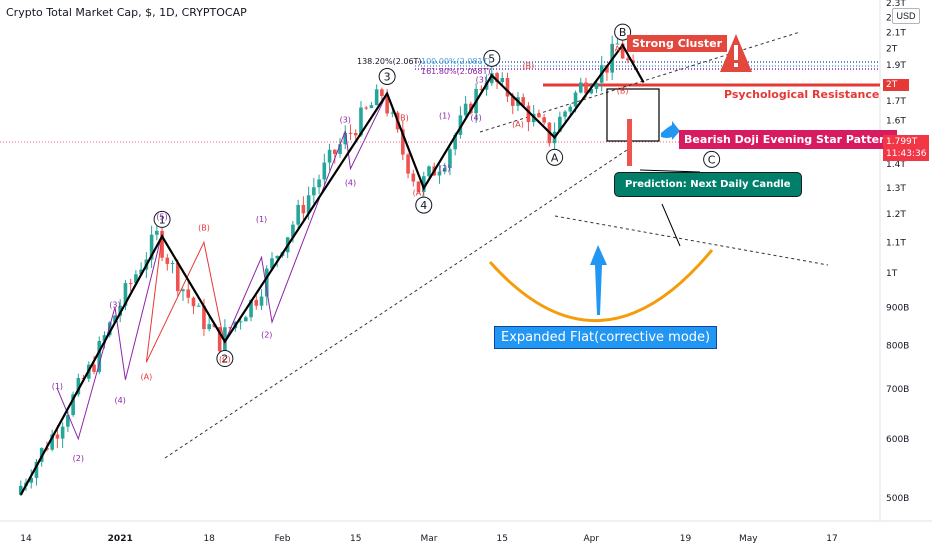 This screenshot has width=932, height=550. I want to click on svg-text: C, so click(712, 159).